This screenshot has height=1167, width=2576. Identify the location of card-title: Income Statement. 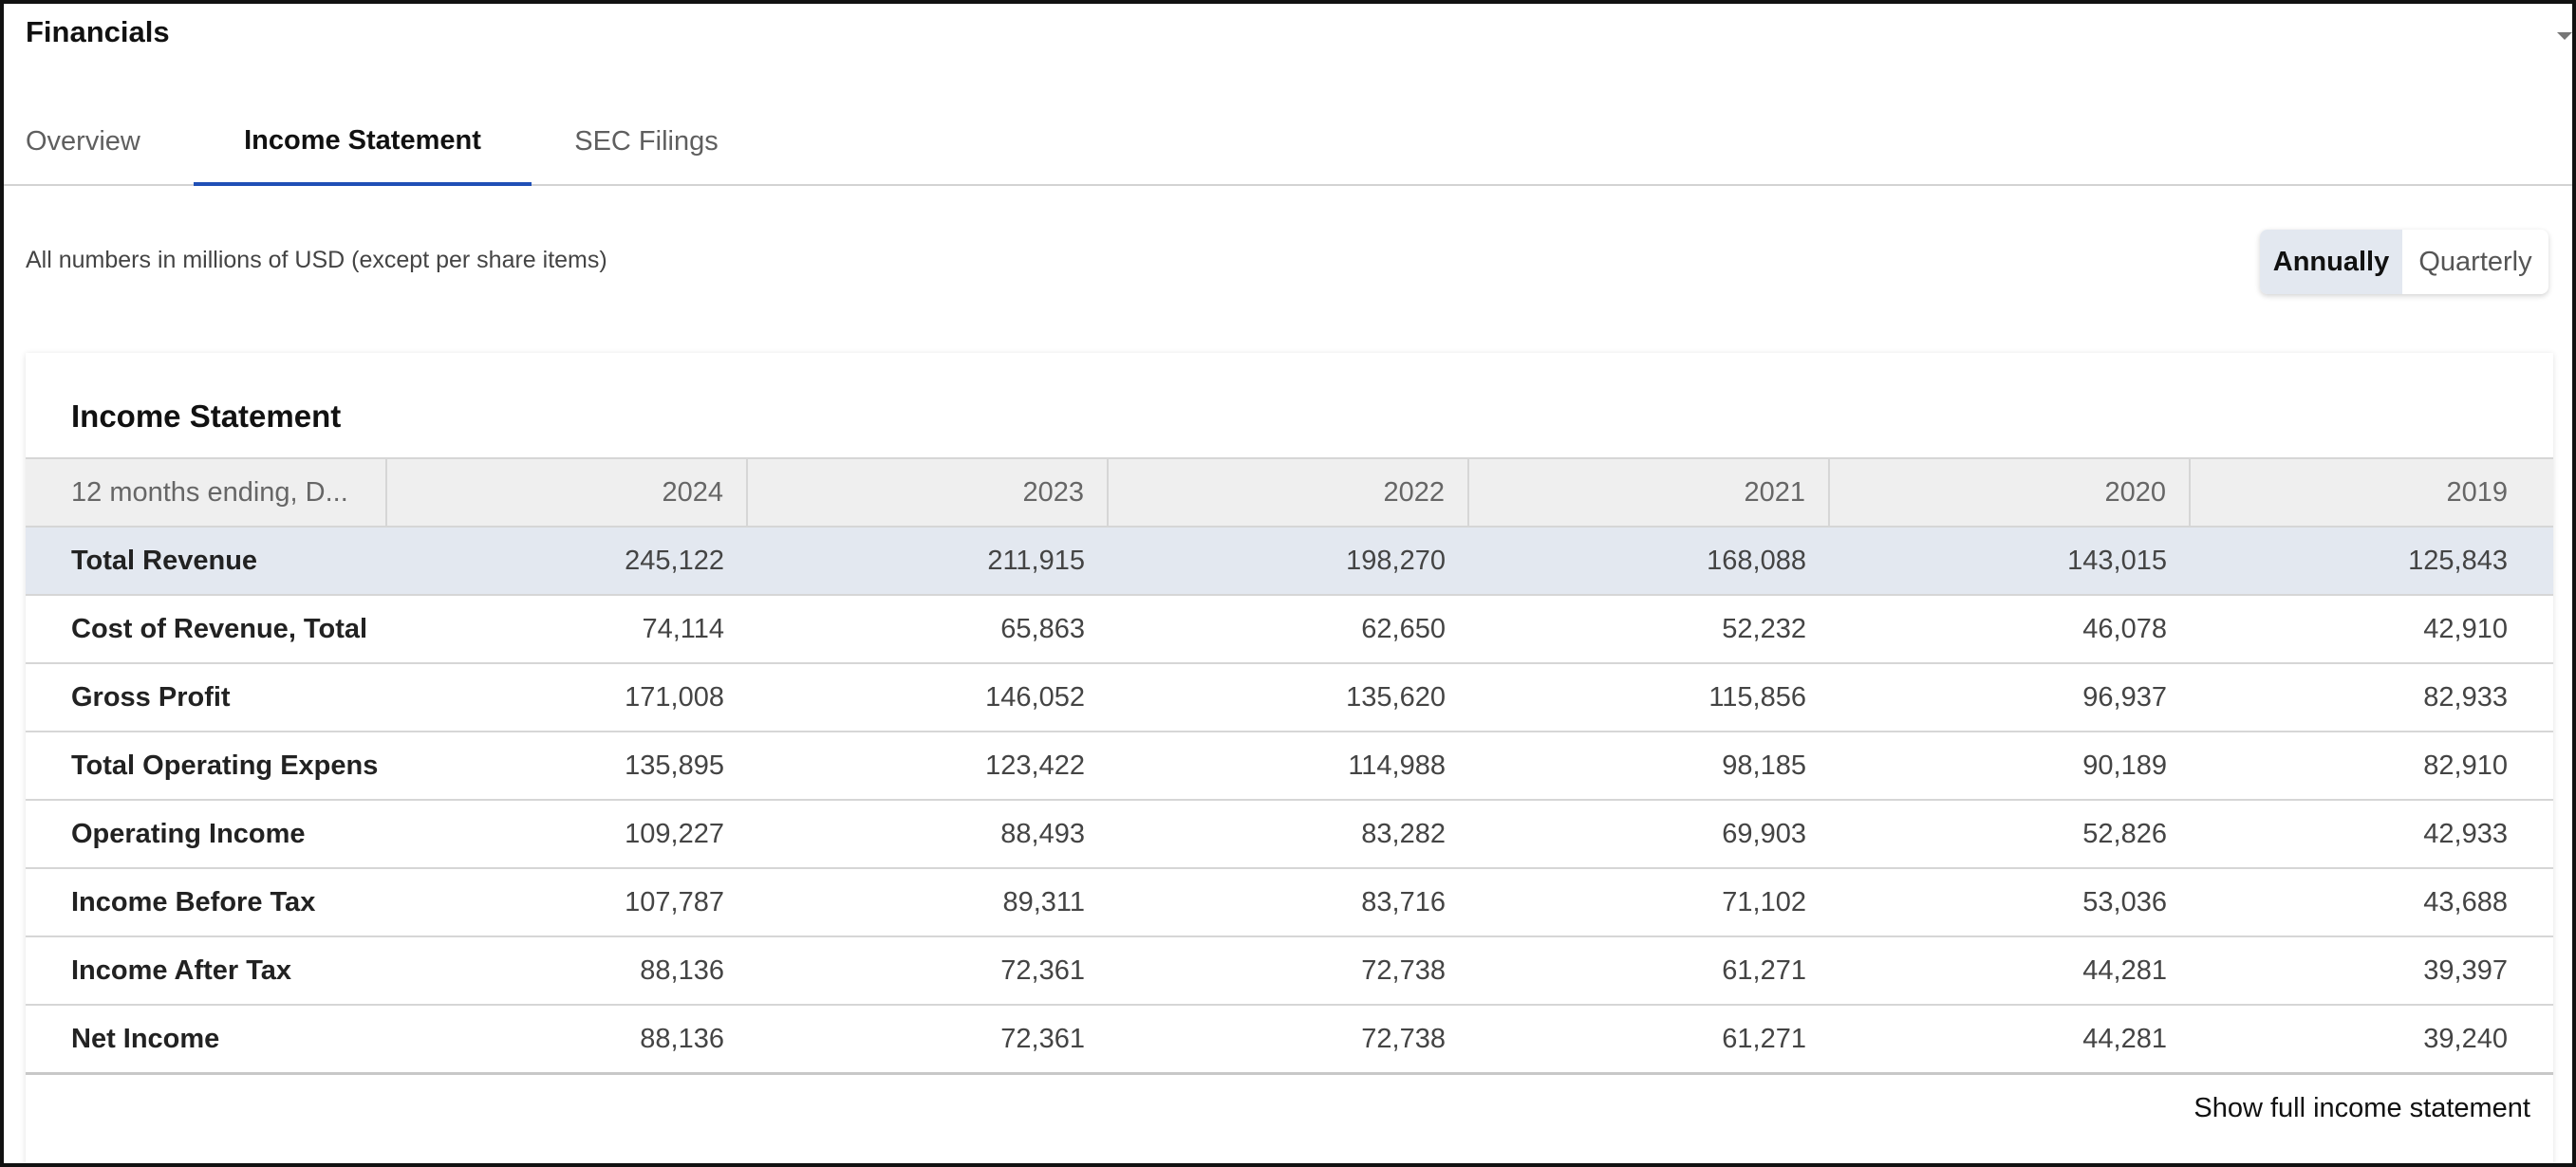
(206, 416).